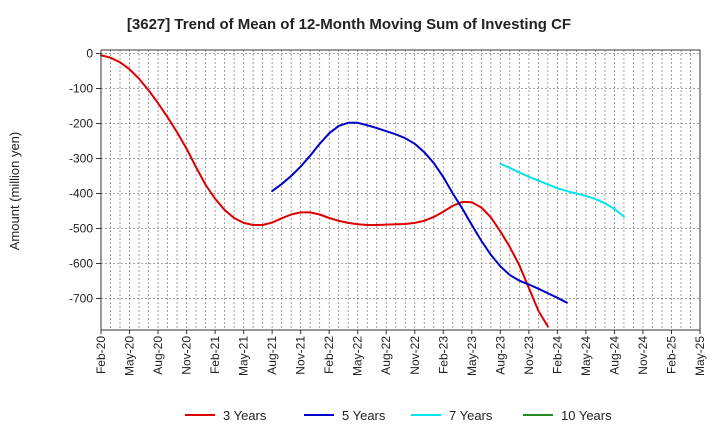 This screenshot has width=720, height=440. What do you see at coordinates (358, 356) in the screenshot?
I see `x-tick-label: May-22` at bounding box center [358, 356].